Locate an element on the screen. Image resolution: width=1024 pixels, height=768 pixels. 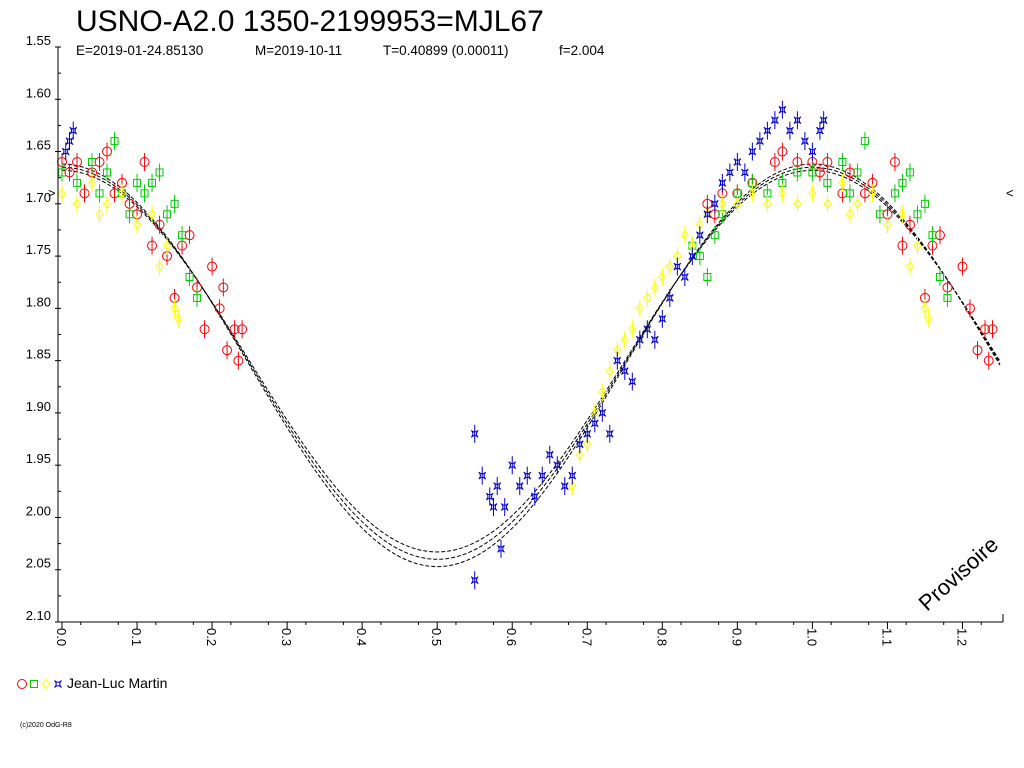
max-marker-right: < is located at coordinates (1010, 192).